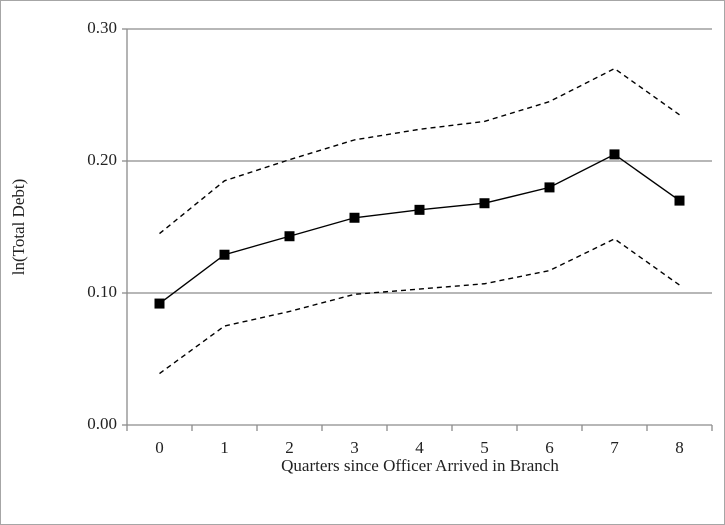 The image size is (725, 525). What do you see at coordinates (18, 227) in the screenshot?
I see `y-axis-label: ln(Total Debt)` at bounding box center [18, 227].